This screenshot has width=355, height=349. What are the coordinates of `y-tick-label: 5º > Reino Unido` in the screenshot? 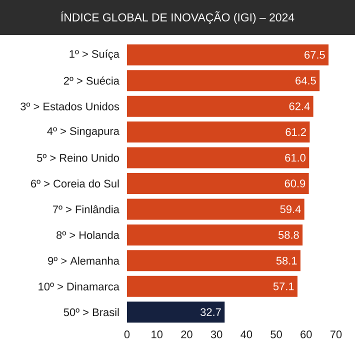 It's located at (78, 158).